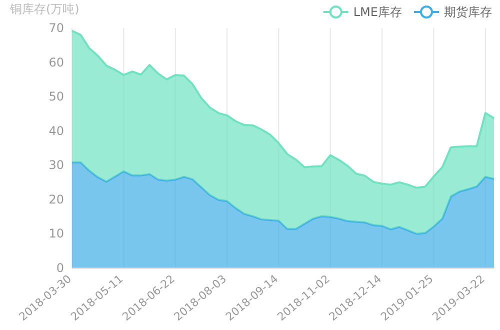  I want to click on y-tick-label: 60, so click(56, 62).